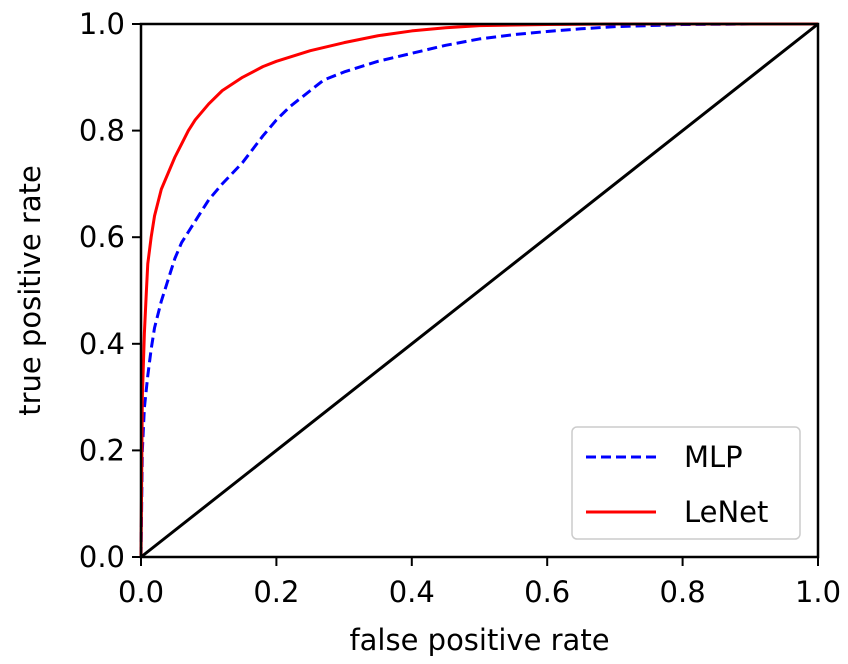 Image resolution: width=848 pixels, height=664 pixels. Describe the element at coordinates (683, 592) in the screenshot. I see `x-tick-label: 0.8` at that location.